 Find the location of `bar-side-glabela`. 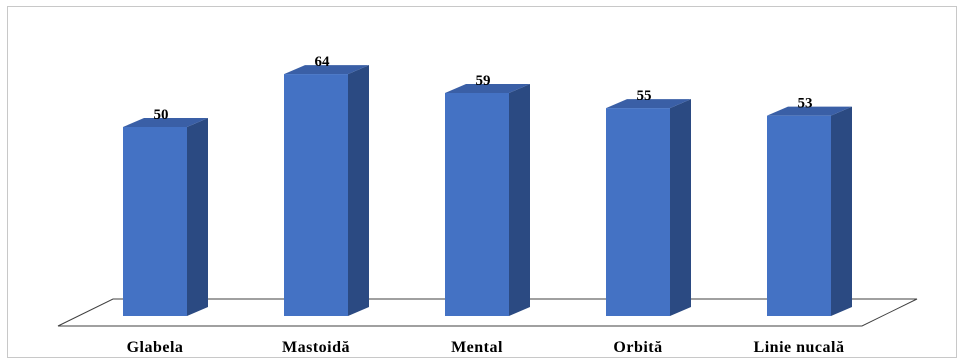

bar-side-glabela is located at coordinates (197, 217).